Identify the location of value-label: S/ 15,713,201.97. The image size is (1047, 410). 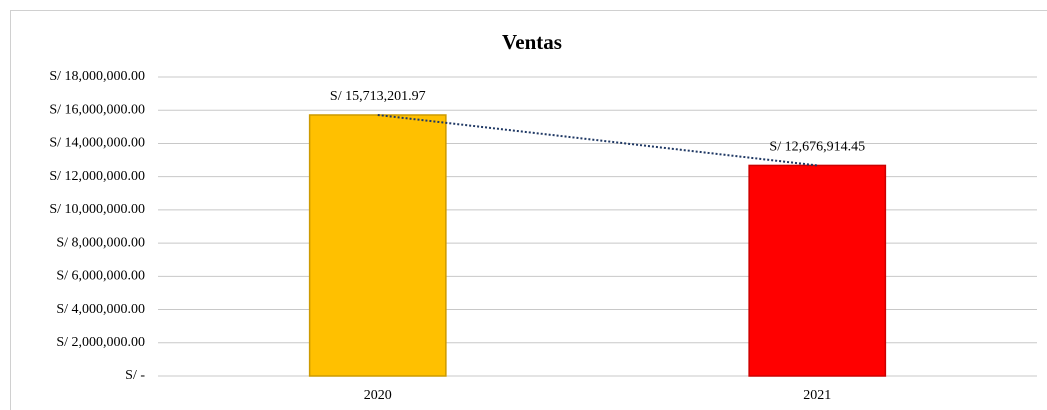
(378, 96).